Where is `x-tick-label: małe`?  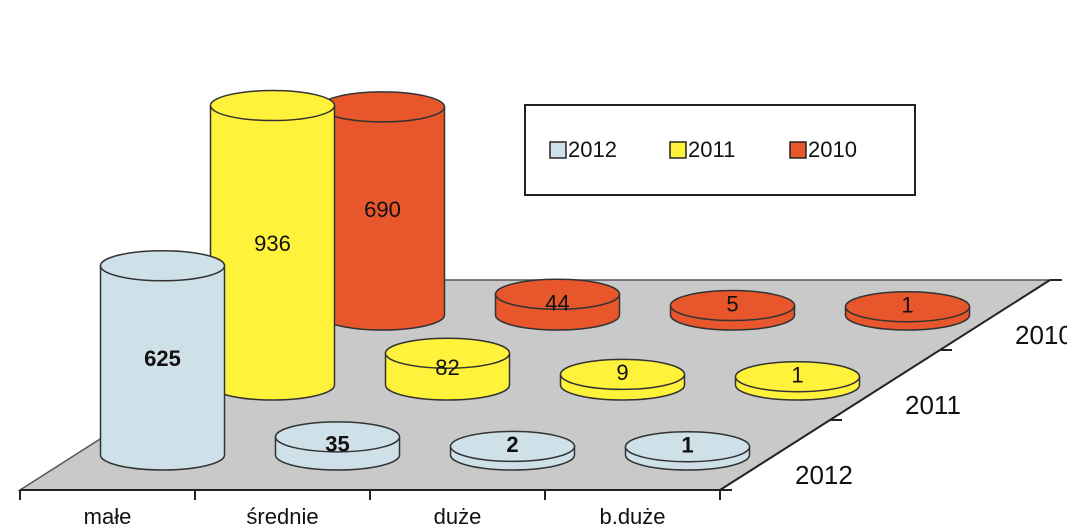
x-tick-label: małe is located at coordinates (108, 516).